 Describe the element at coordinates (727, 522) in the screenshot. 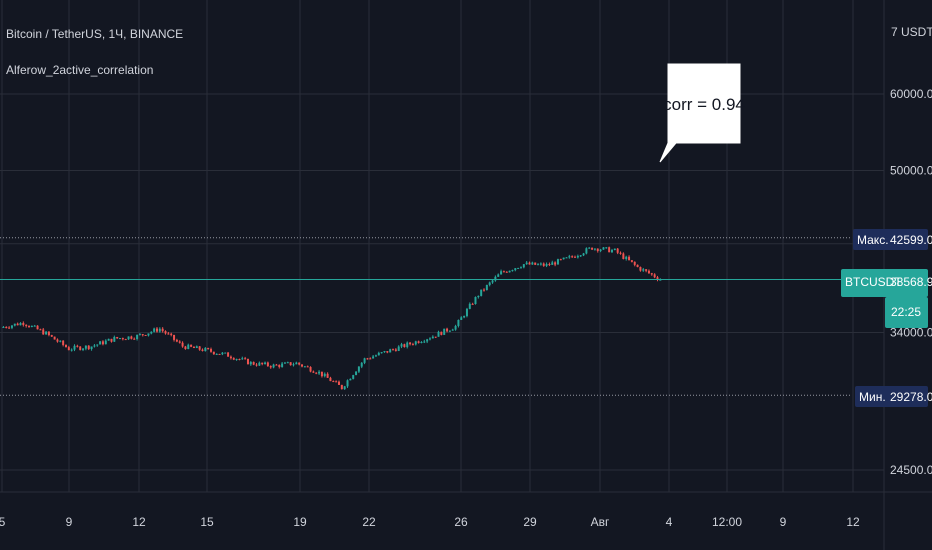

I see `time-tick-label: 12:00` at that location.